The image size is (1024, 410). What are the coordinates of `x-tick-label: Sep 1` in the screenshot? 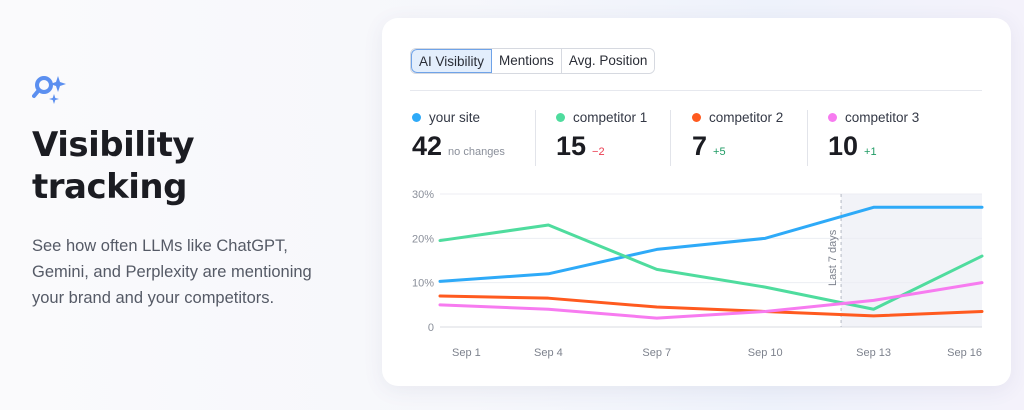 It's located at (466, 353).